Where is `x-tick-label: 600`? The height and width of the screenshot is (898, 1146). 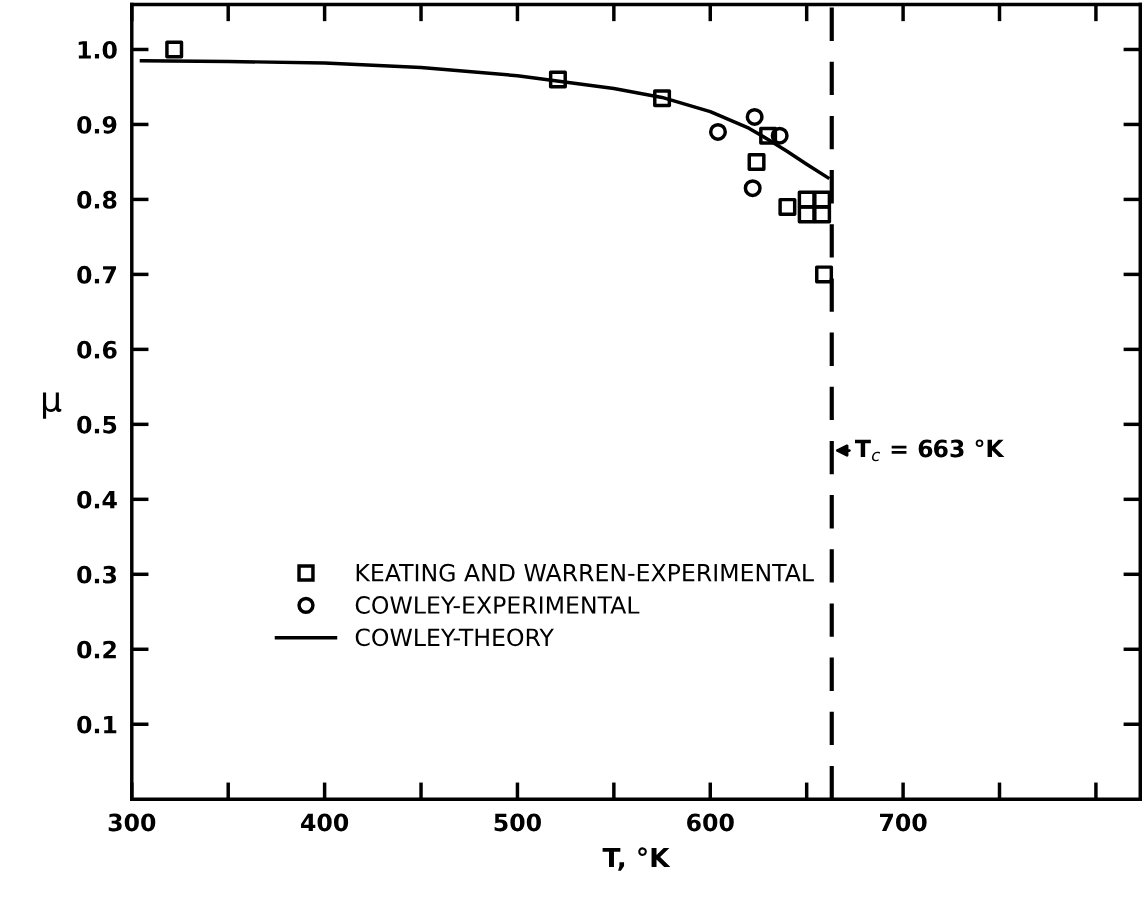 x-tick-label: 600 is located at coordinates (710, 822).